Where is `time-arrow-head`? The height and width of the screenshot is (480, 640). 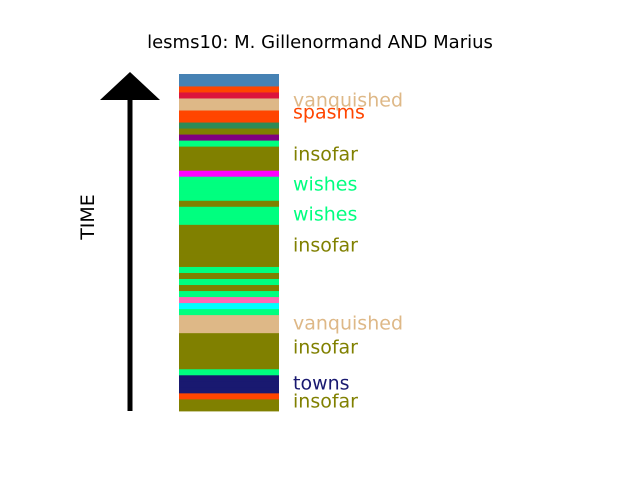
time-arrow-head is located at coordinates (130, 86).